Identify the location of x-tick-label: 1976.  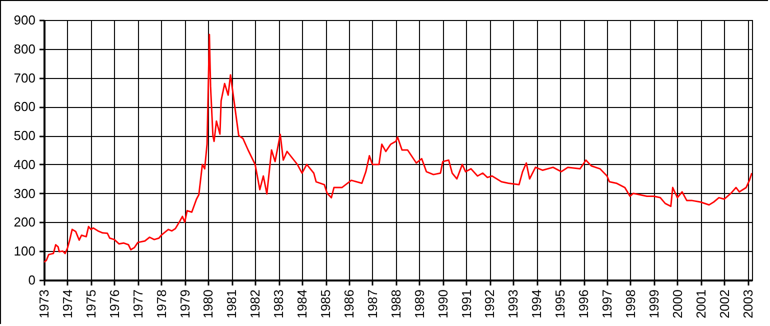
(114, 304).